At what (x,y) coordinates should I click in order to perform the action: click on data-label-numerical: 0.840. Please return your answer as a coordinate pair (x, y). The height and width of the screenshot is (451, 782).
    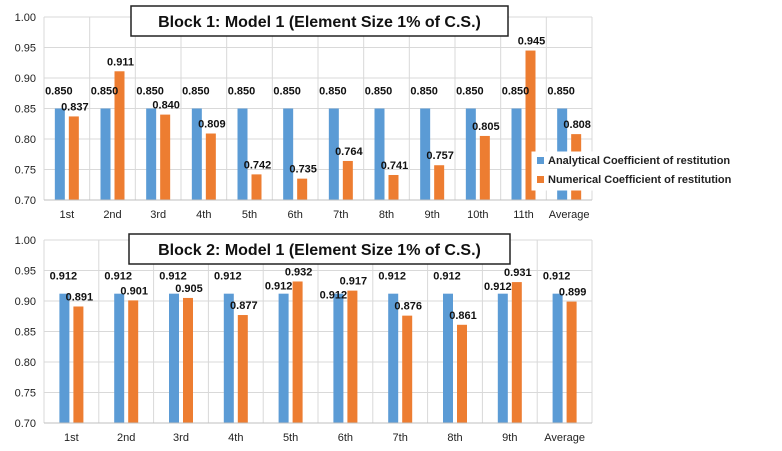
    Looking at the image, I should click on (166, 106).